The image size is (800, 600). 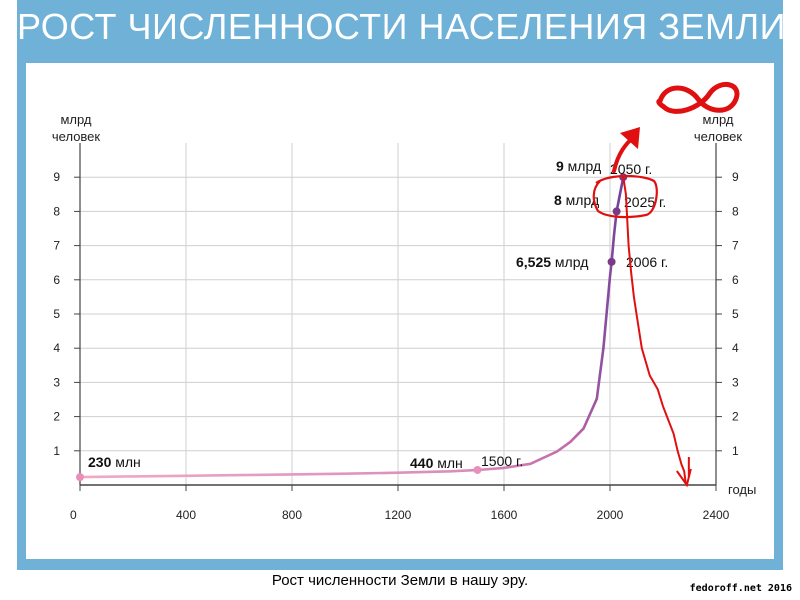 I want to click on chart-caption: Рост численности Земли в нашу эру., so click(x=400, y=580).